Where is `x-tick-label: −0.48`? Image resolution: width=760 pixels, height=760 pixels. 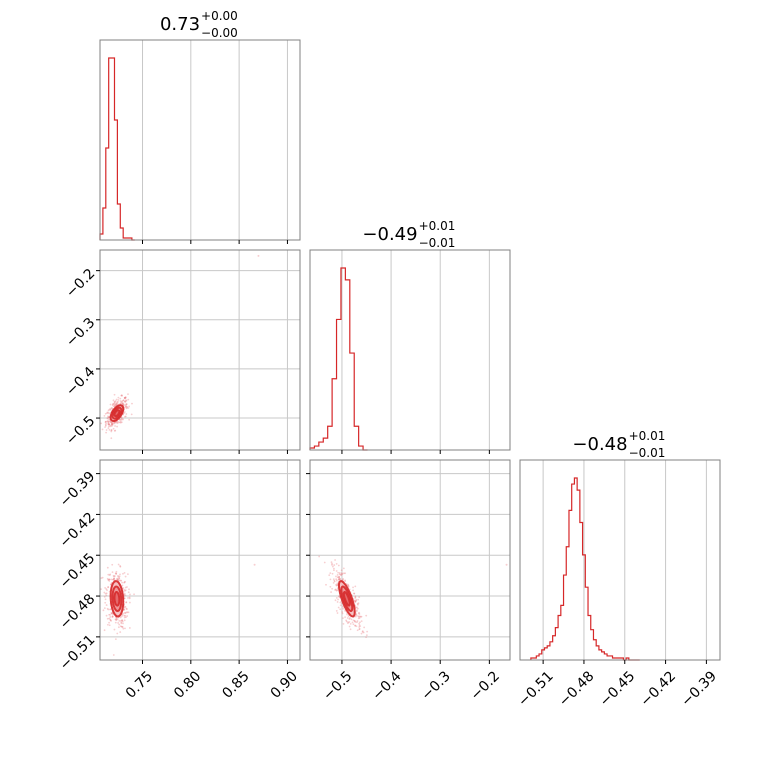 x-tick-label: −0.48 is located at coordinates (577, 689).